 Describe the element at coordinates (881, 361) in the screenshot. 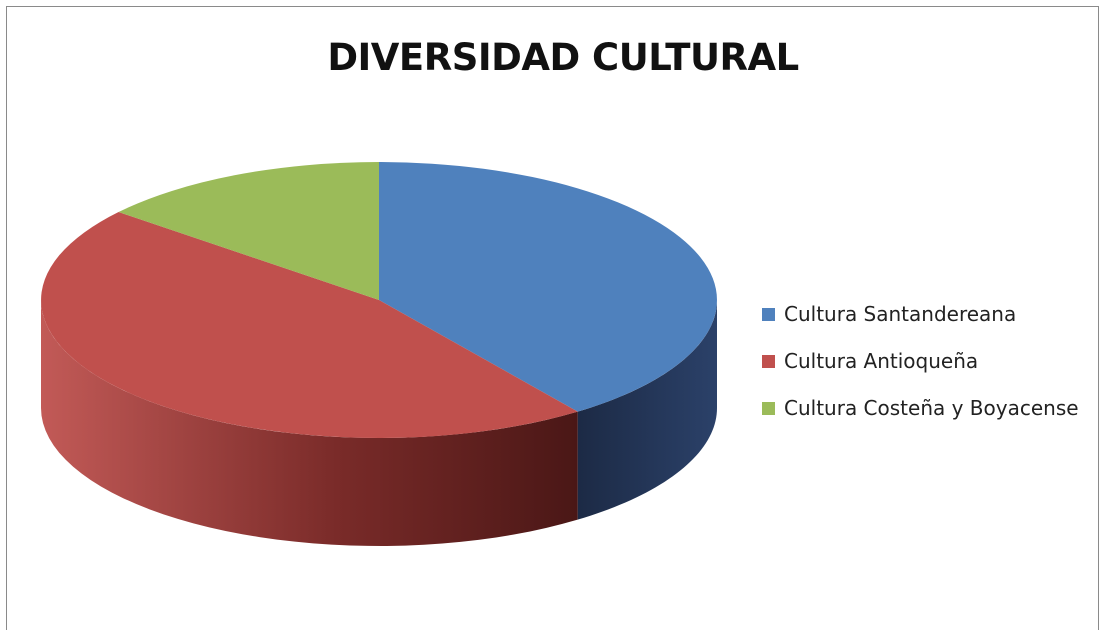

I see `legend-label: Cultura Antioqueña` at that location.